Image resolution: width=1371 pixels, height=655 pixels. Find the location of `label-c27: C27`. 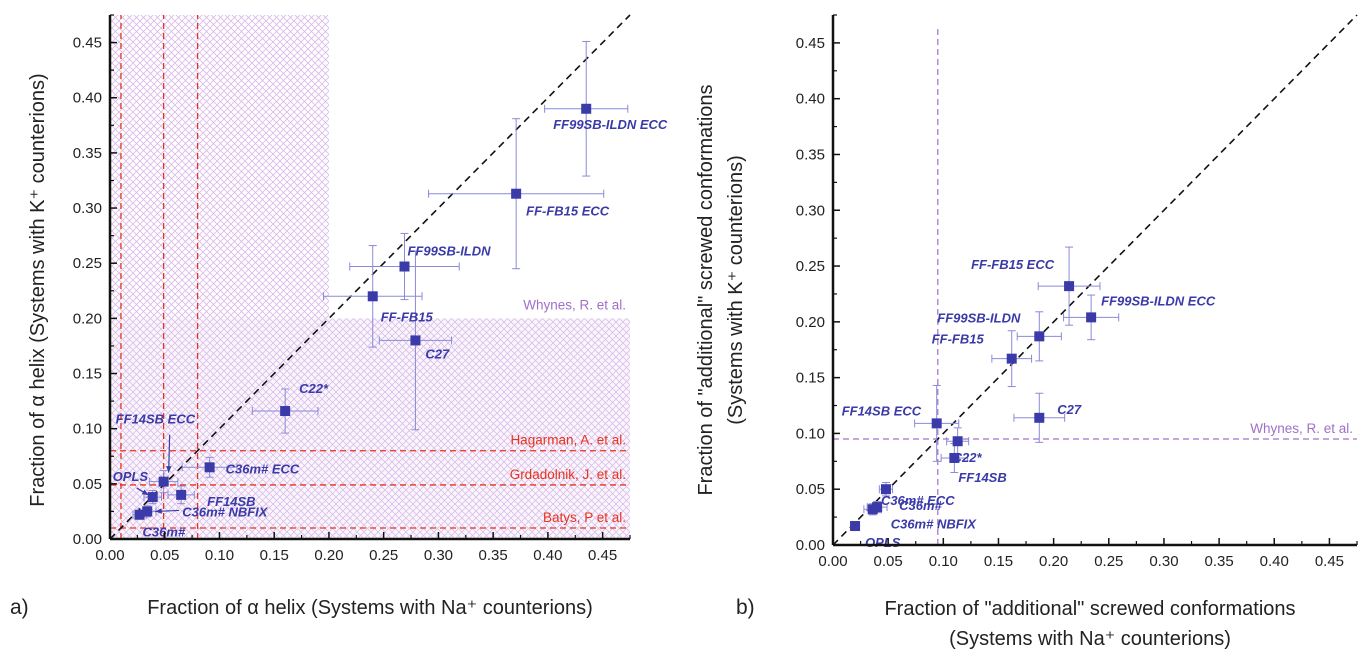

label-c27: C27 is located at coordinates (437, 353).